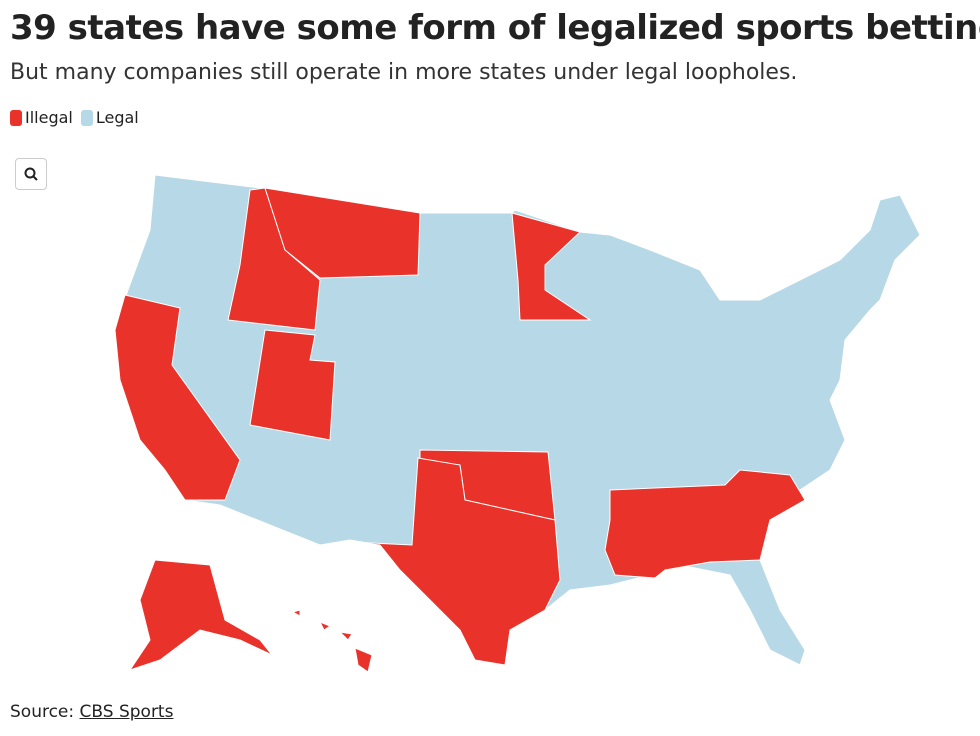 The width and height of the screenshot is (980, 736). Describe the element at coordinates (49, 117) in the screenshot. I see `legend-label: Illegal` at that location.